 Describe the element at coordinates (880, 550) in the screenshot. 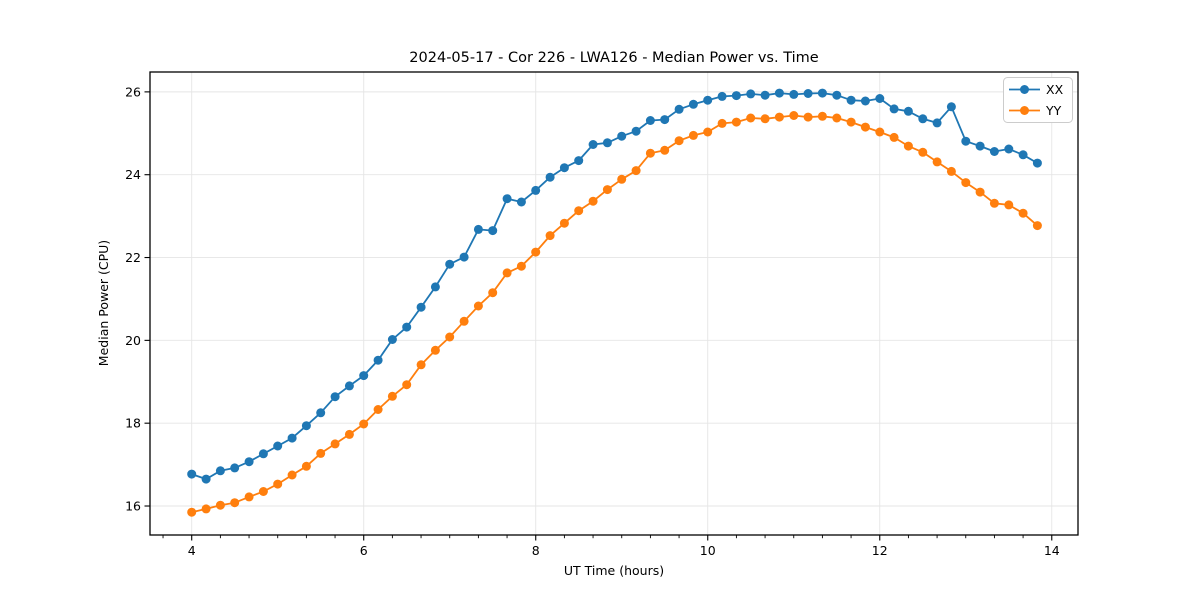

I see `x-tick-label: 12` at that location.